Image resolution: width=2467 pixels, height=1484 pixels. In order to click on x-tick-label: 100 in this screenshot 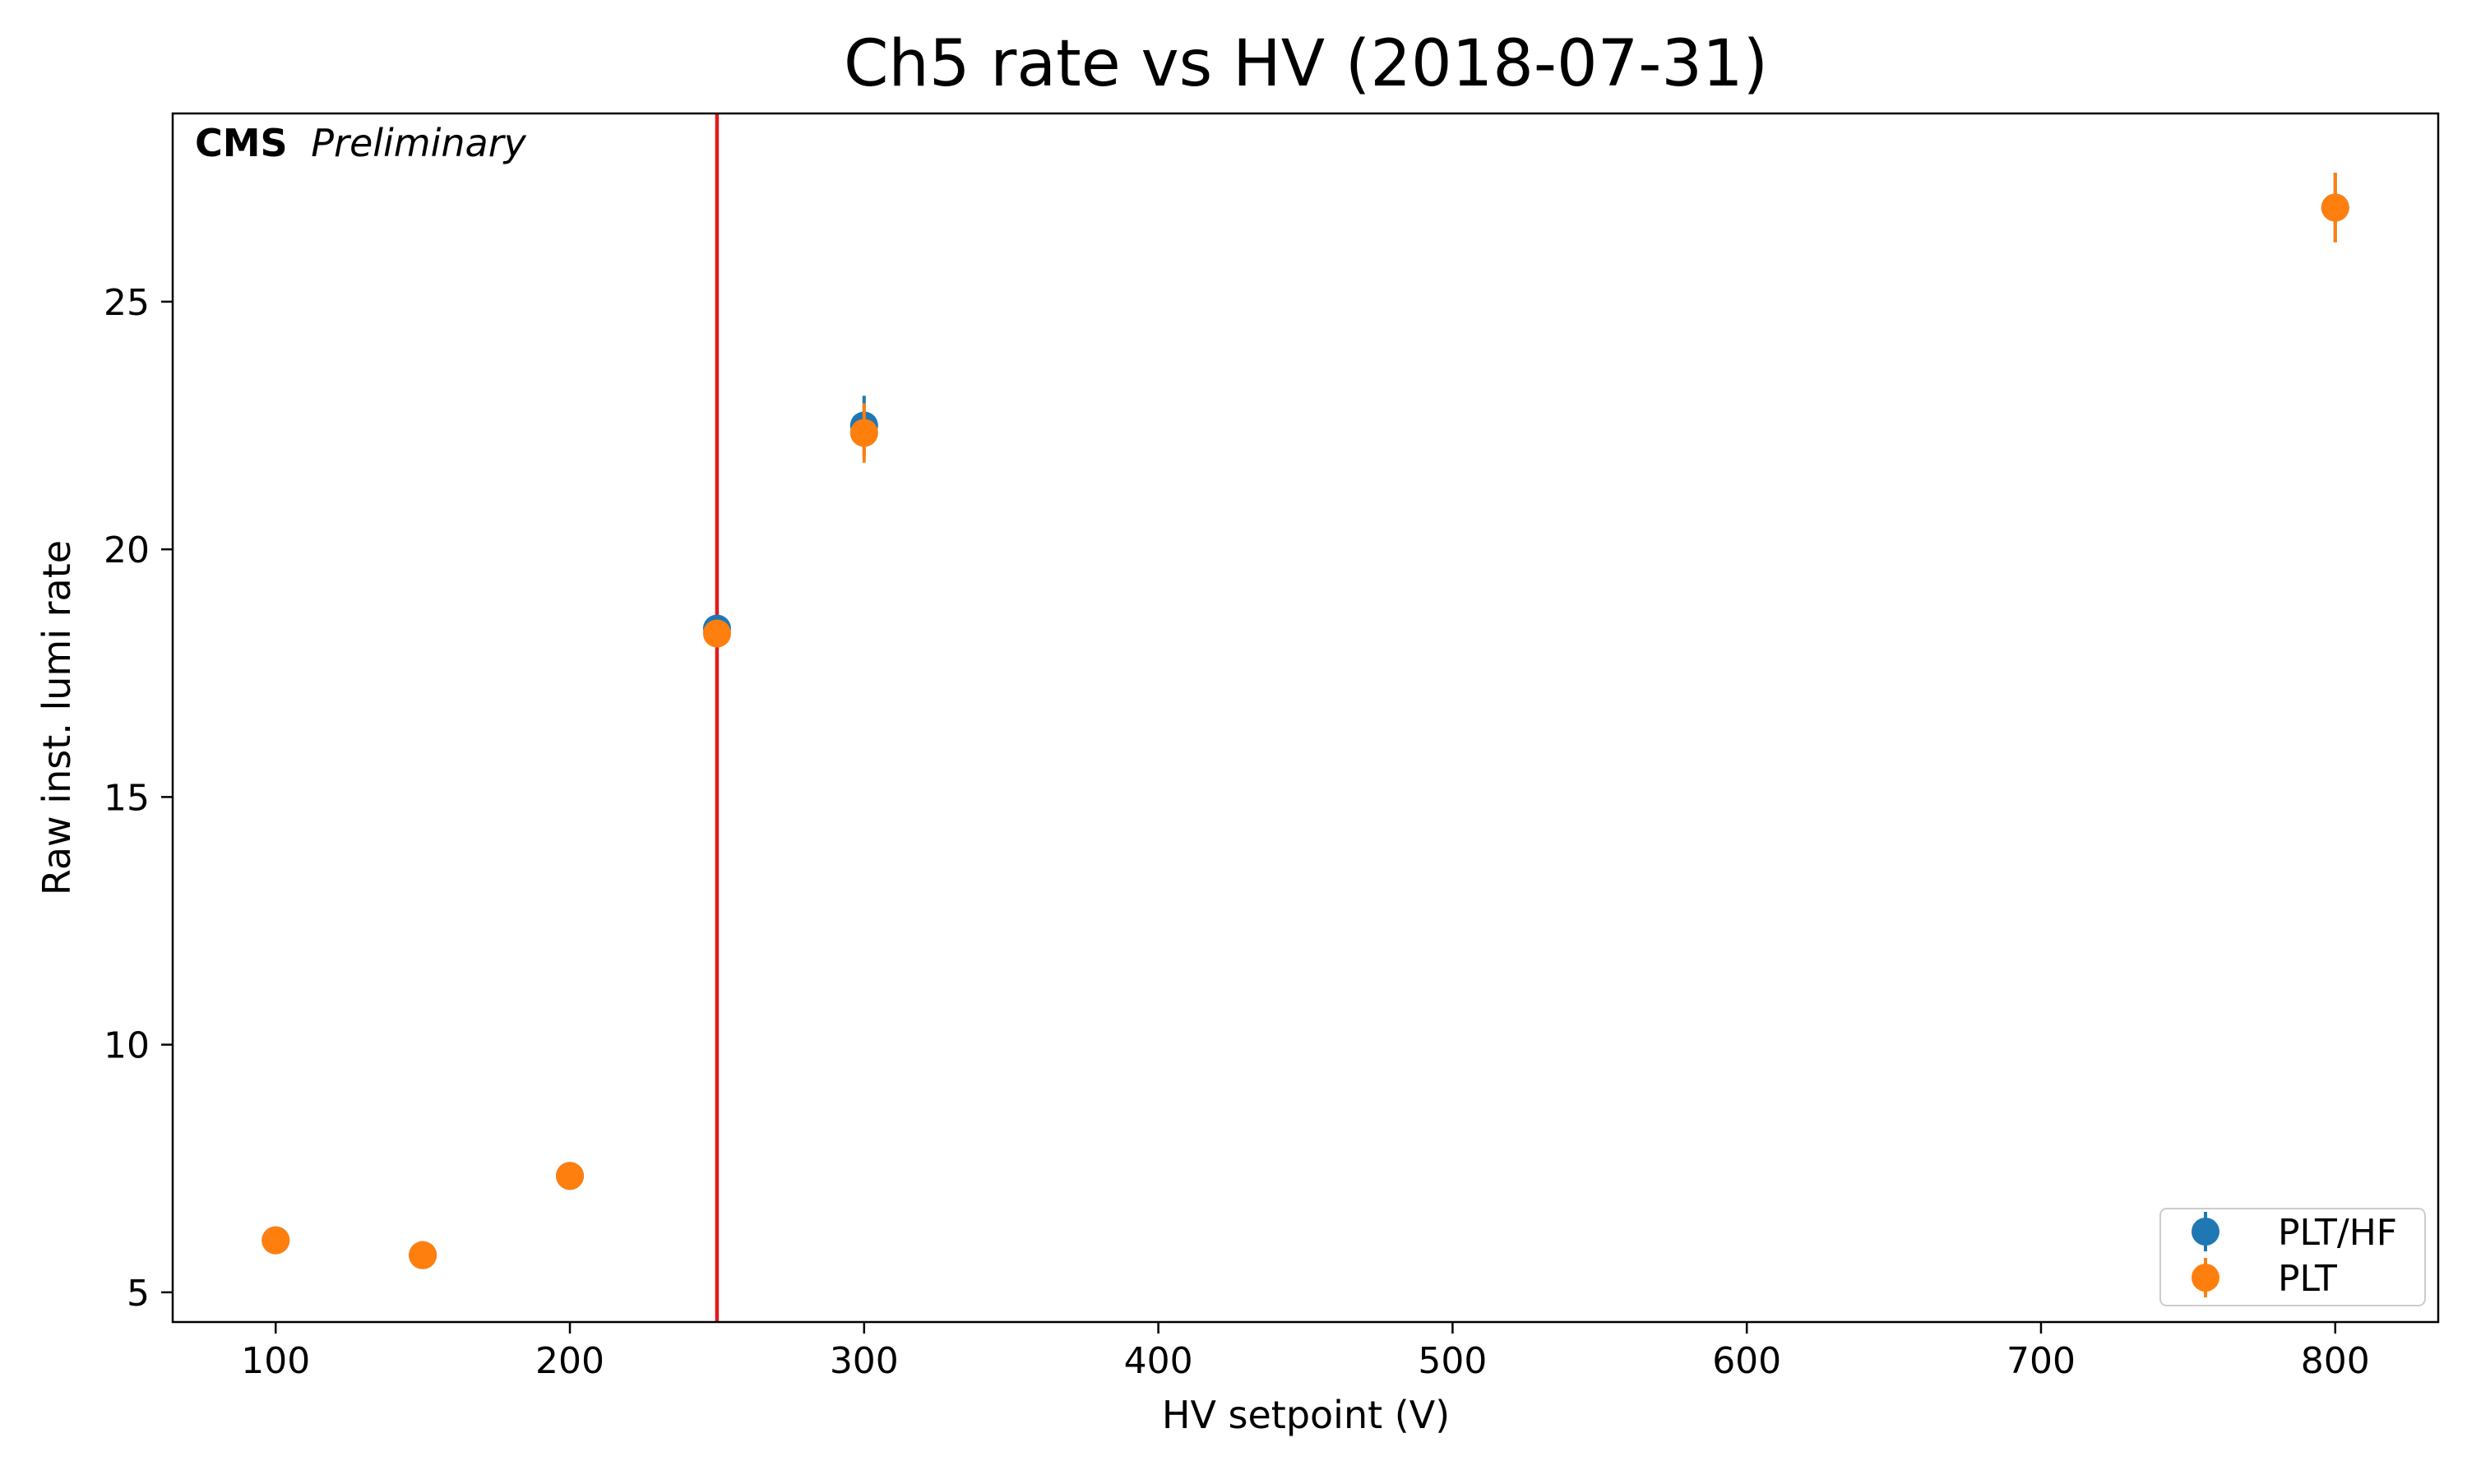, I will do `click(275, 1361)`.